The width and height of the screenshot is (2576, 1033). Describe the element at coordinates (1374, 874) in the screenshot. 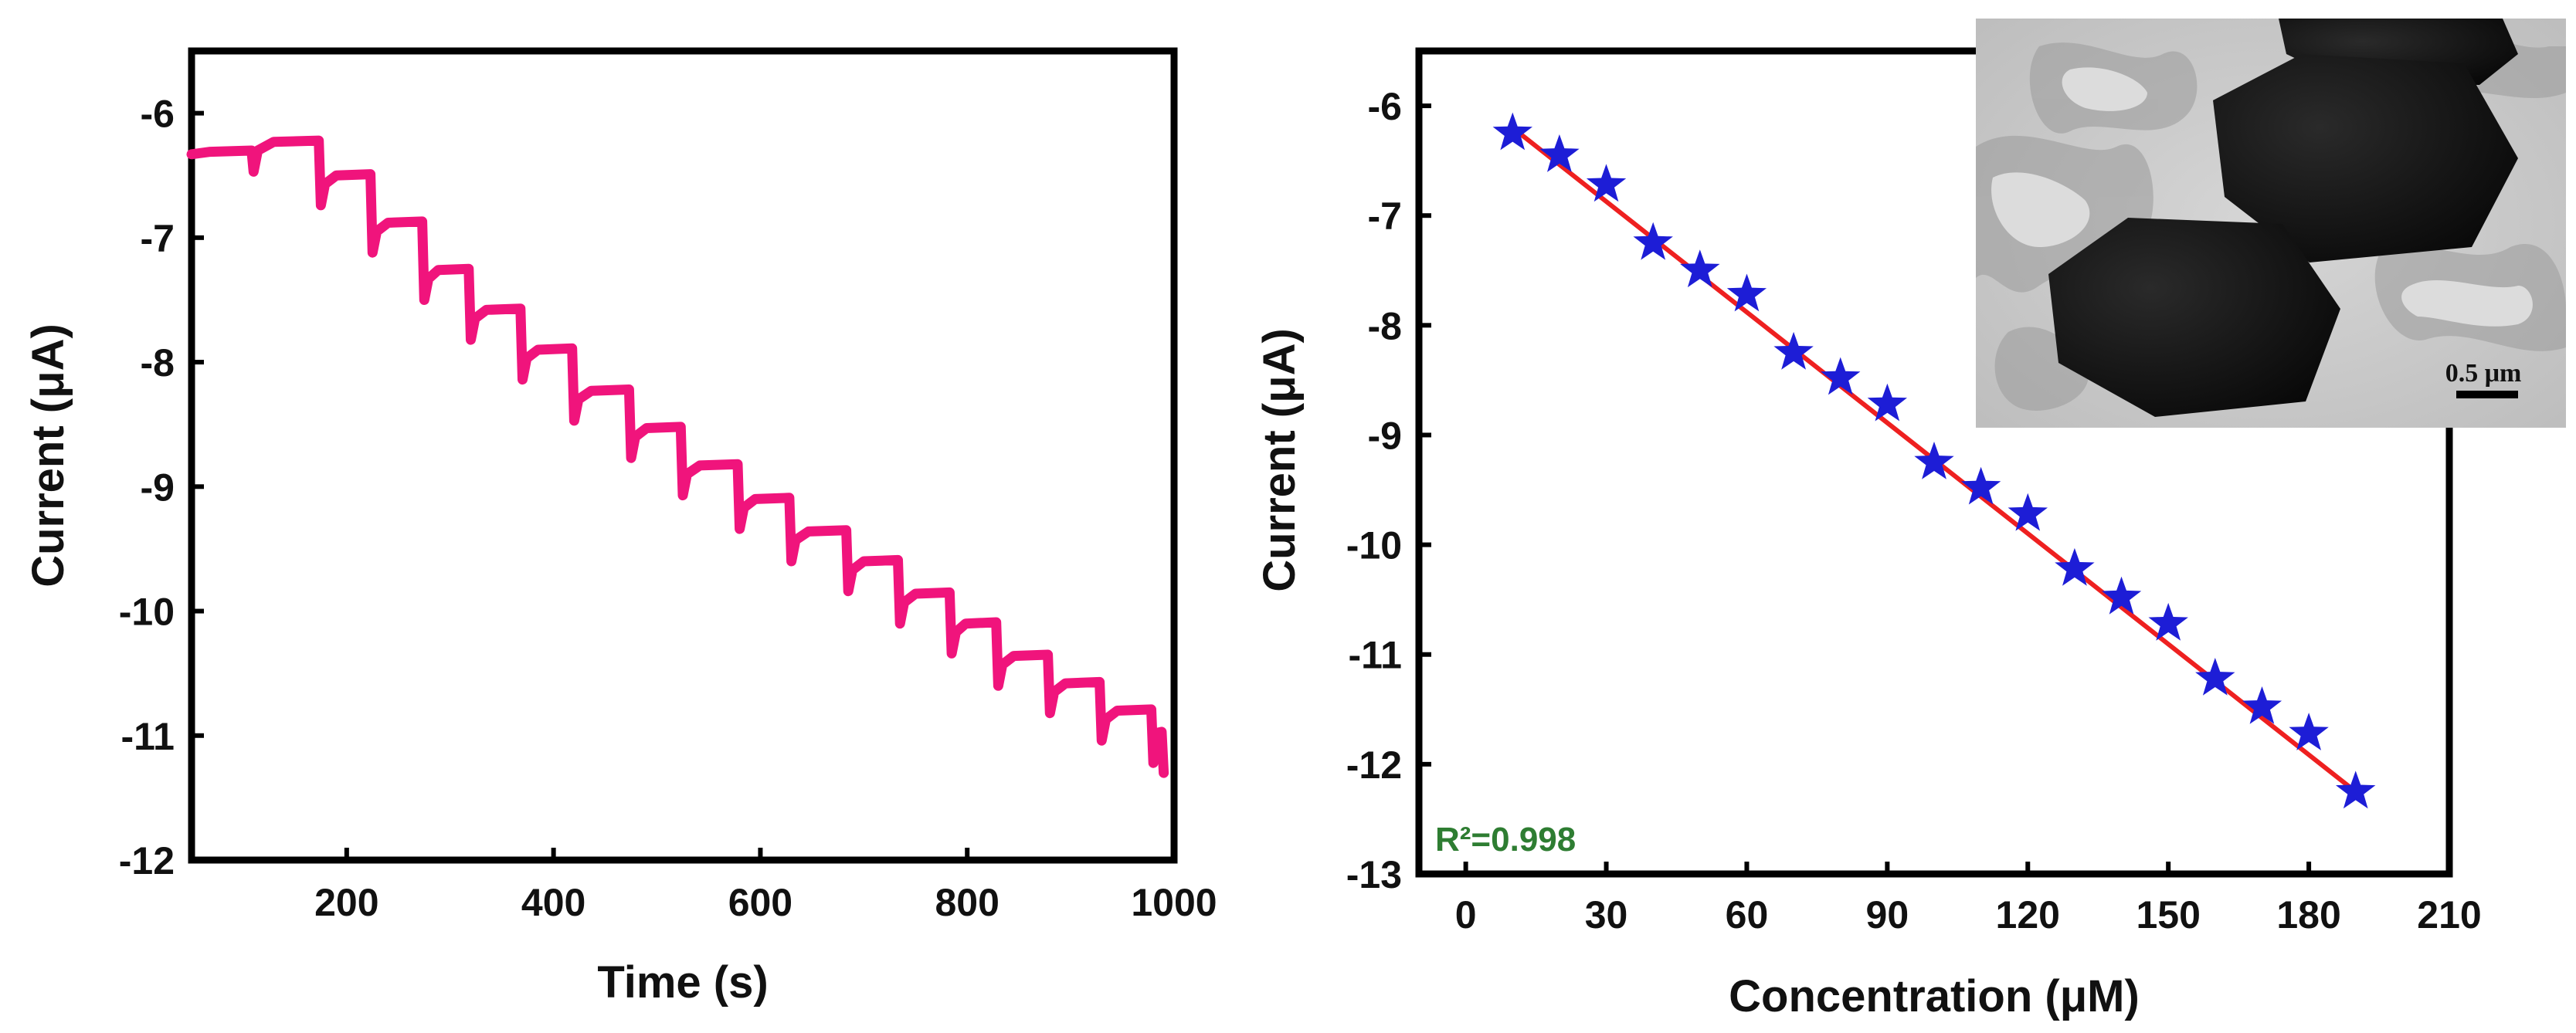

I see `right-y-tick-label: -13` at that location.